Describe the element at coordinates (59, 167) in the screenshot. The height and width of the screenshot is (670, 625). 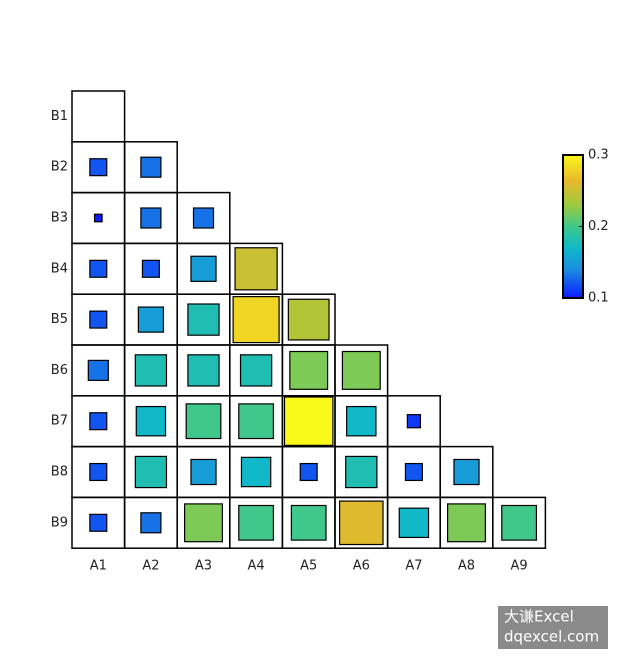
I see `y-tick-label: B2` at that location.